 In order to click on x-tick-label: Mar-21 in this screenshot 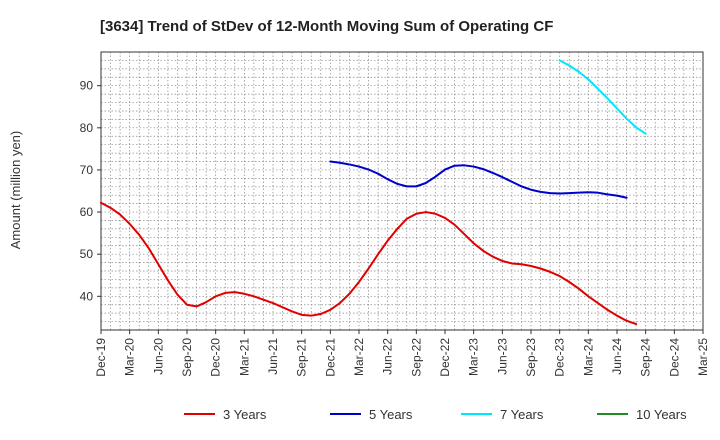, I will do `click(244, 357)`.